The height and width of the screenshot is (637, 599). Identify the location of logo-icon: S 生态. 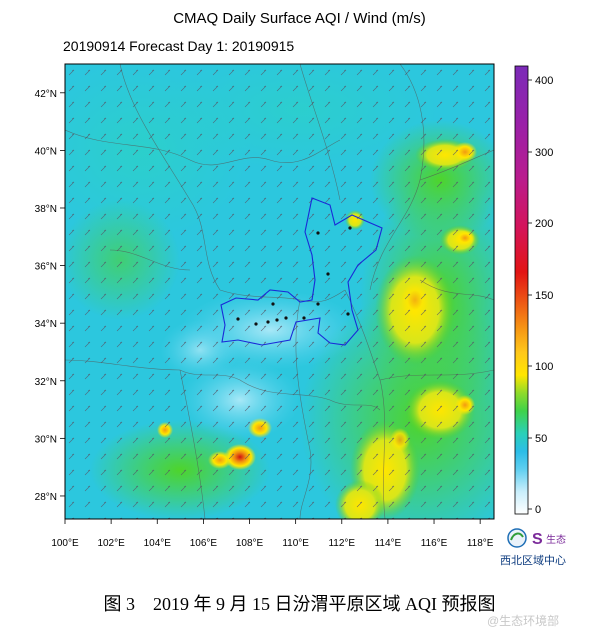
(536, 538).